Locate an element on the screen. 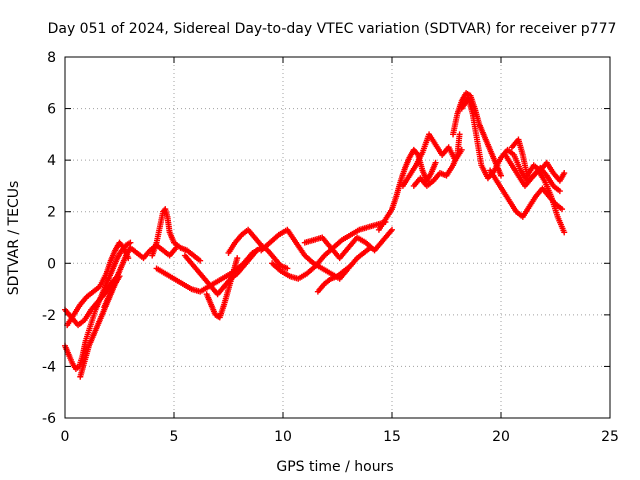  x-tick-label: 0 is located at coordinates (65, 437).